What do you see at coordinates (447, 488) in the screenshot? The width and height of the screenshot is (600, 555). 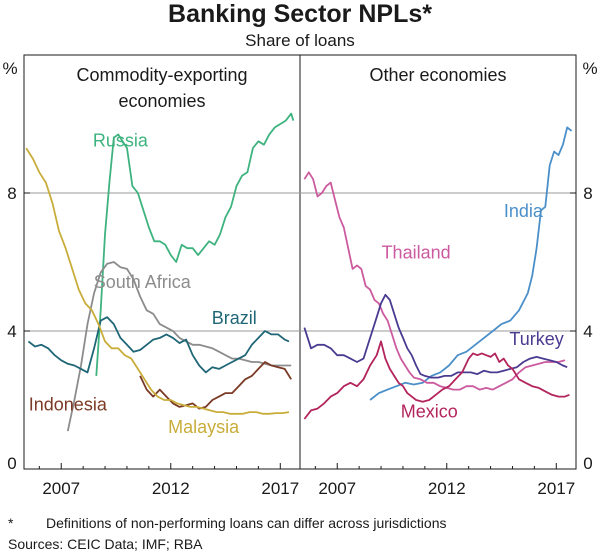 I see `x-tick-label-2012-panel-2: 2012` at bounding box center [447, 488].